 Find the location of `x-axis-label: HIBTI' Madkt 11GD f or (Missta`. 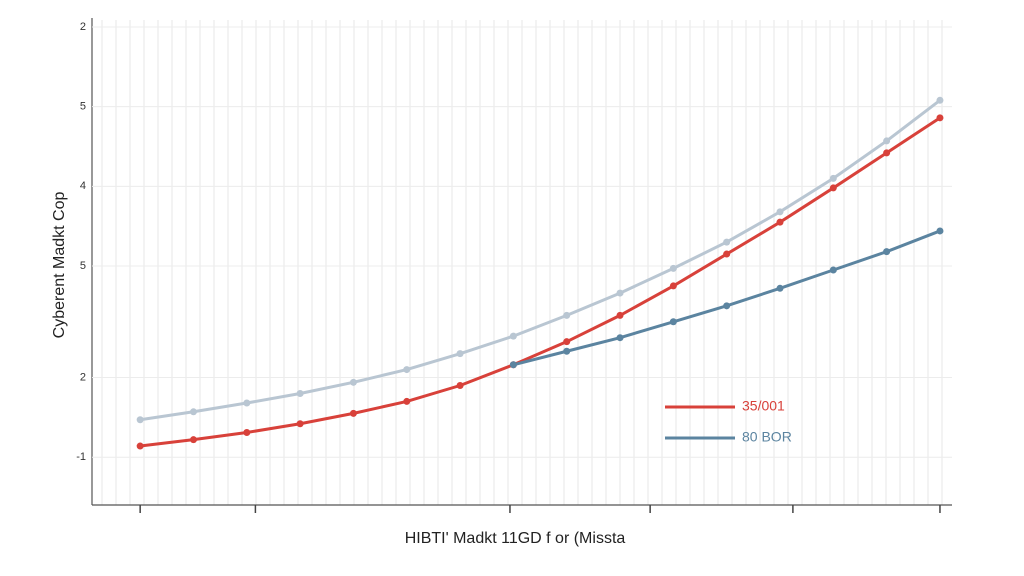

x-axis-label: HIBTI' Madkt 11GD f or (Missta is located at coordinates (515, 538).